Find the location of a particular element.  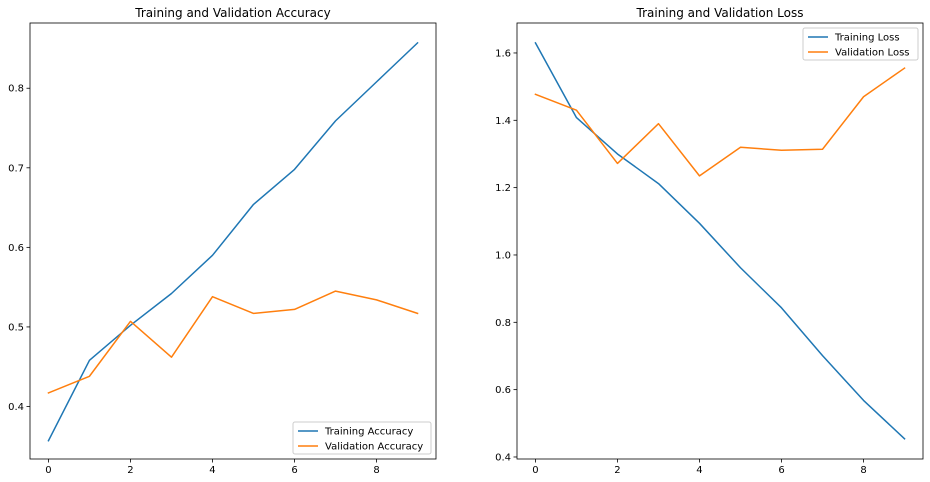

y-tick-label: 0.7 is located at coordinates (16, 168).